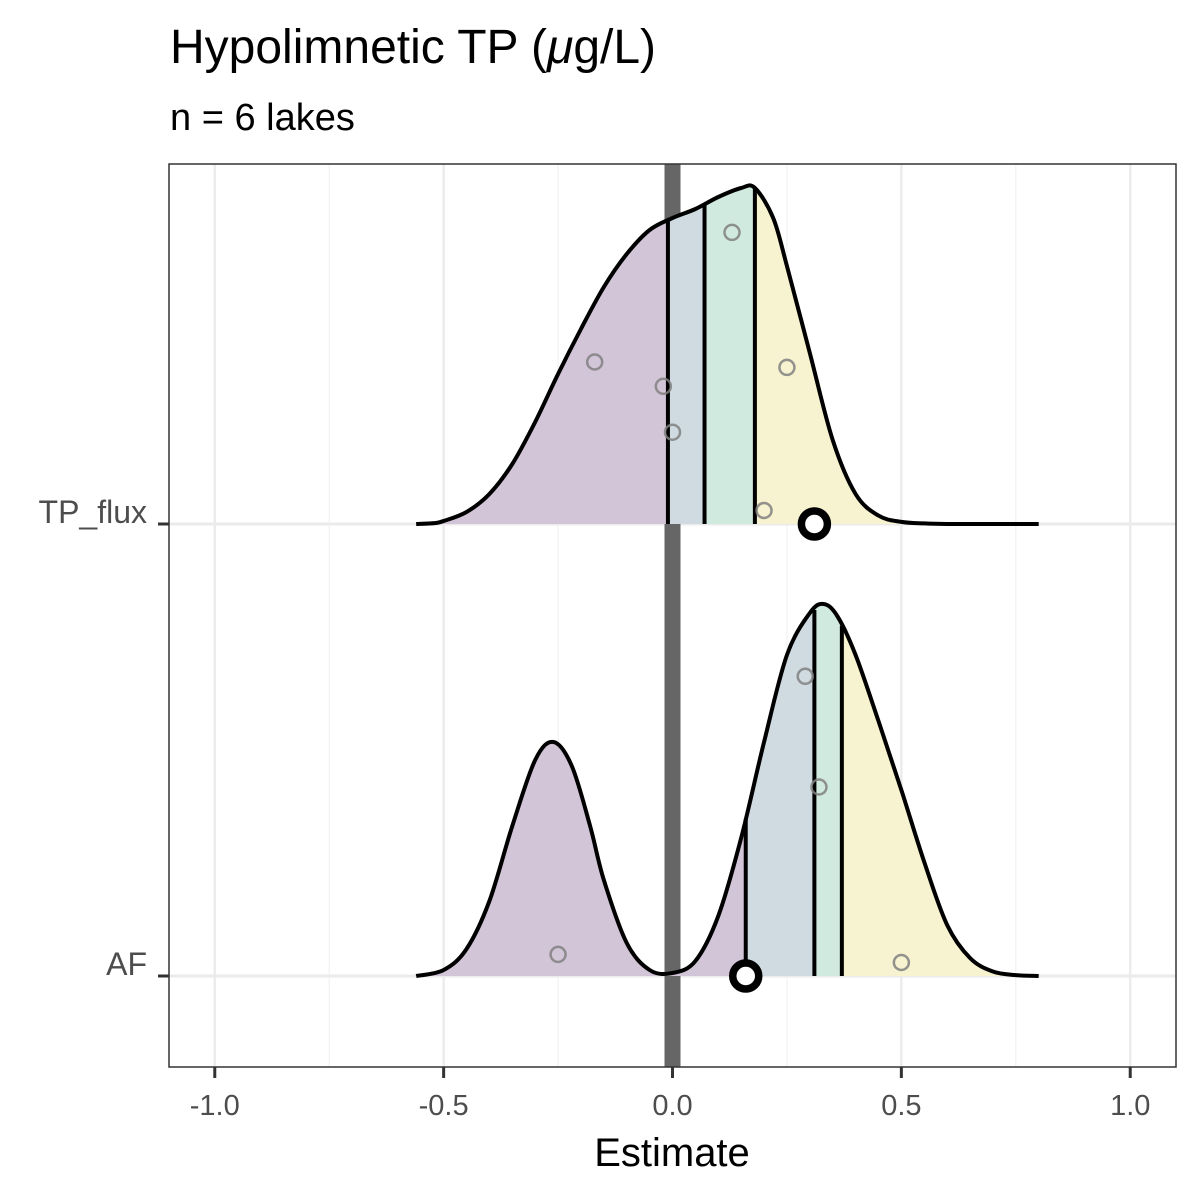  What do you see at coordinates (672, 1153) in the screenshot?
I see `x-axis-label: Estimate` at bounding box center [672, 1153].